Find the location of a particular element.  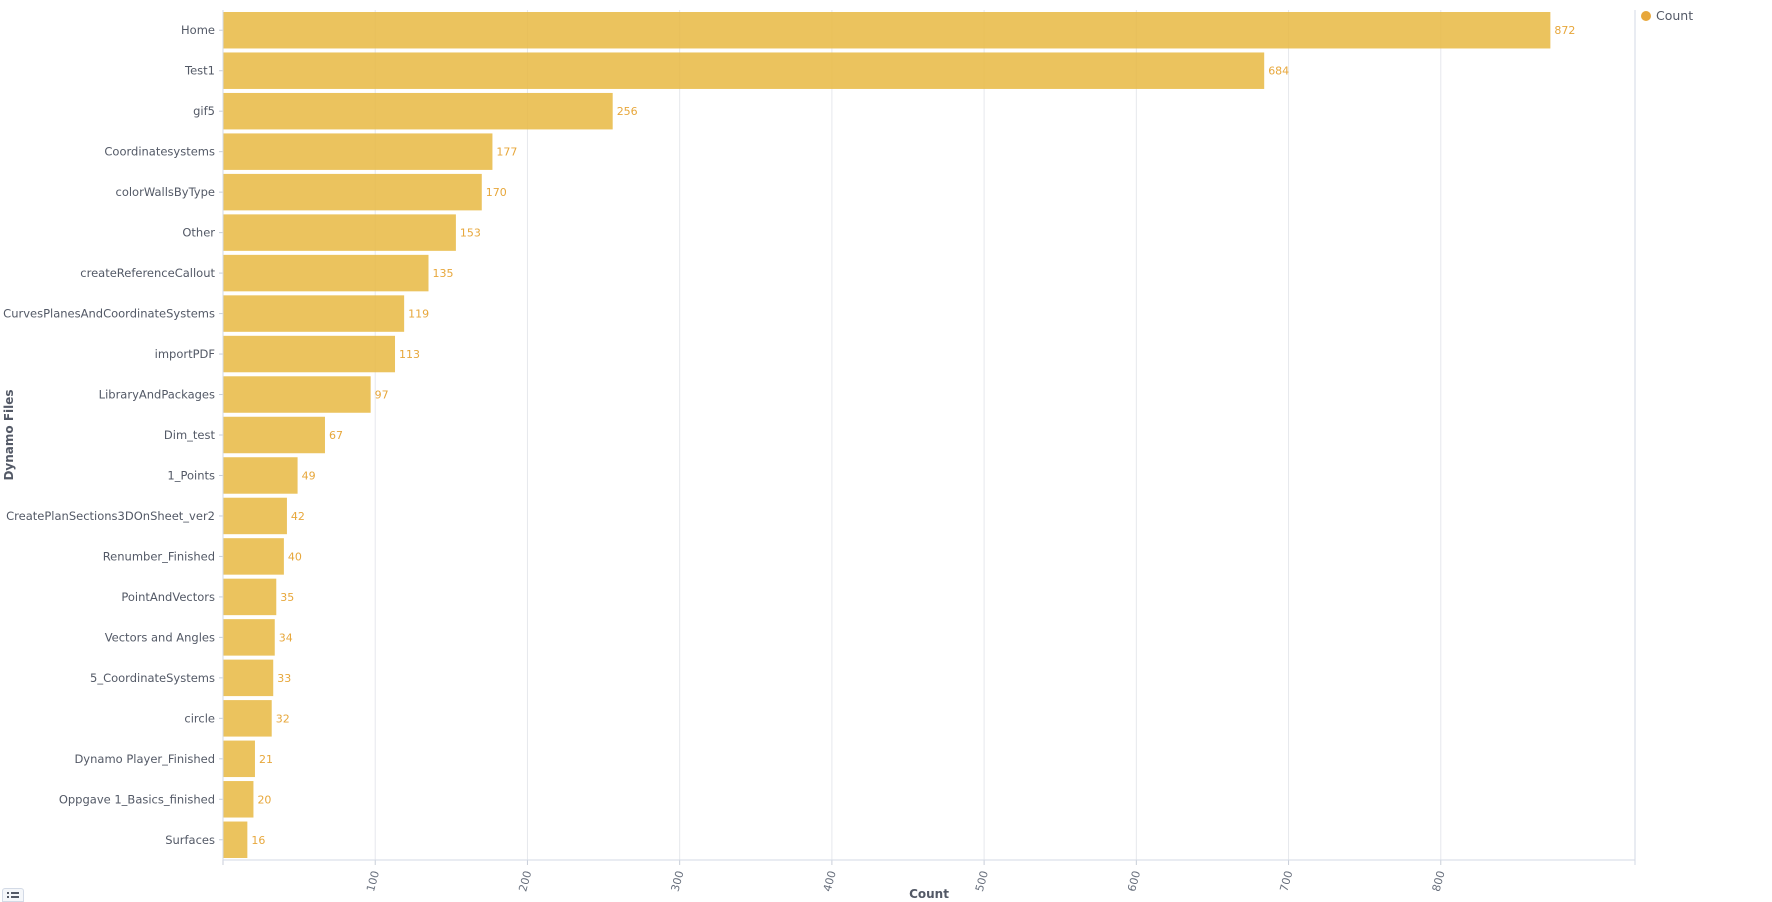

value-label: 256 is located at coordinates (627, 111).